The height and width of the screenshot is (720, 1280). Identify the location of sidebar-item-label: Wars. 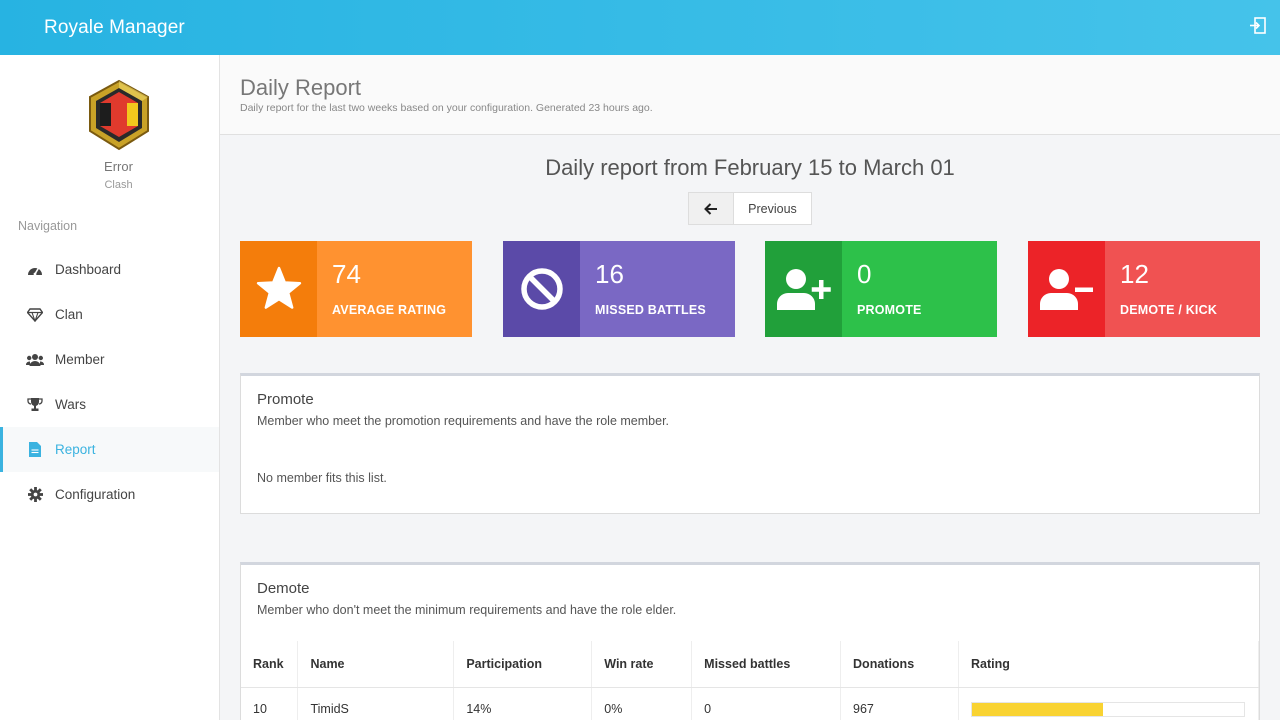
(70, 404).